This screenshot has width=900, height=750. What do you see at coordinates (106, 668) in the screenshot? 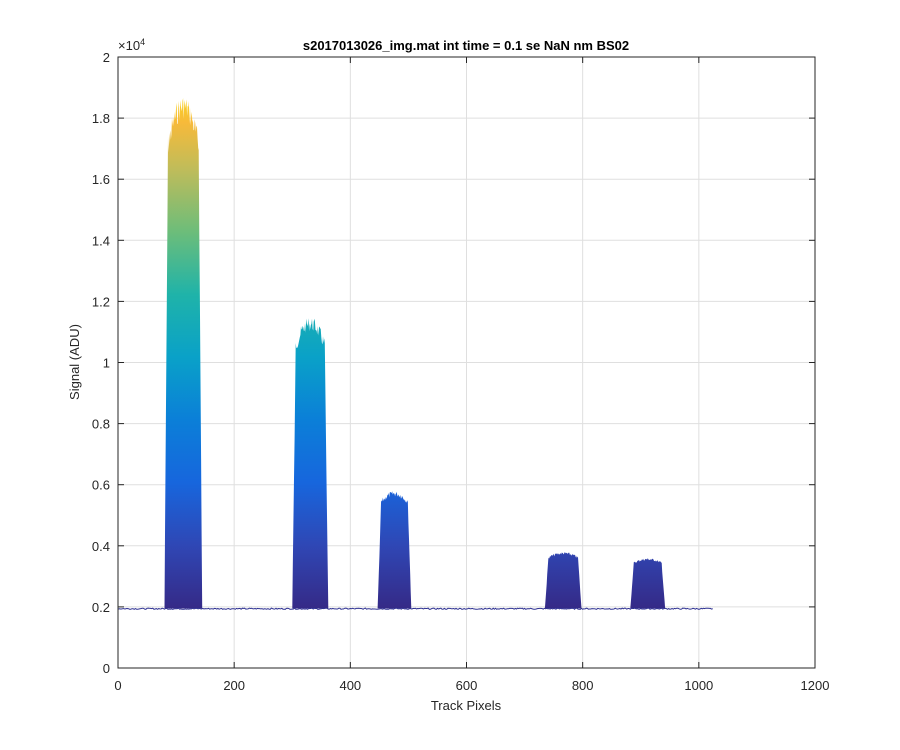
I see `y-tick-label: 0` at bounding box center [106, 668].